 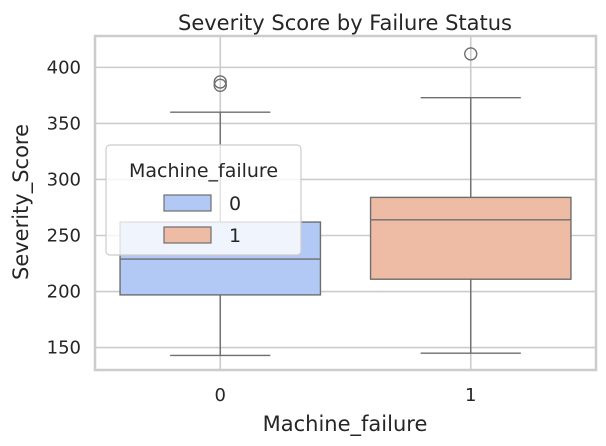 I want to click on y-tick-label: 400, so click(x=64, y=67).